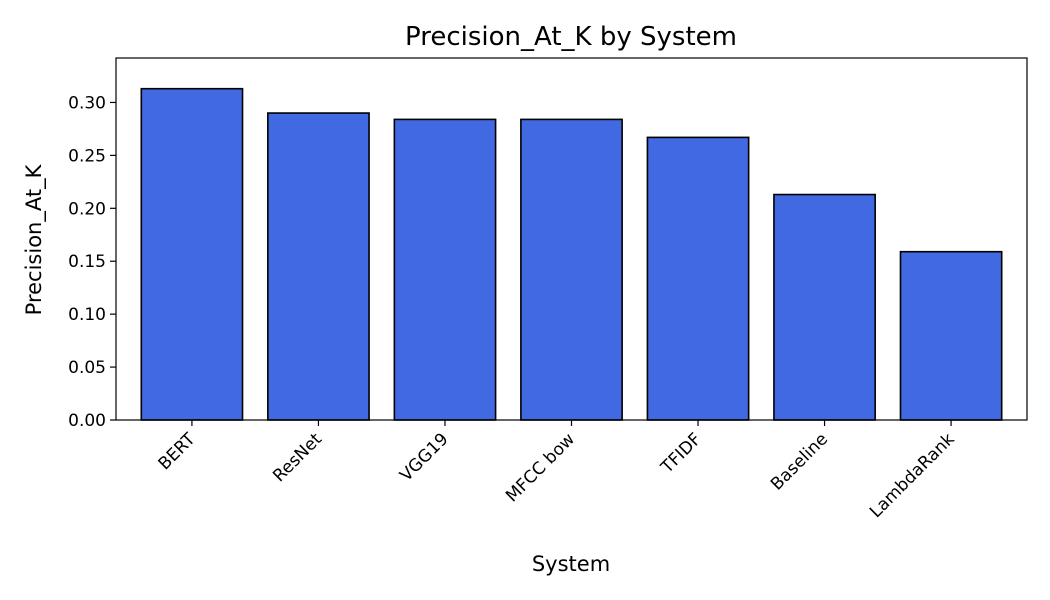 The width and height of the screenshot is (1050, 600). Describe the element at coordinates (87, 103) in the screenshot. I see `y-tick-label: 0.30` at that location.